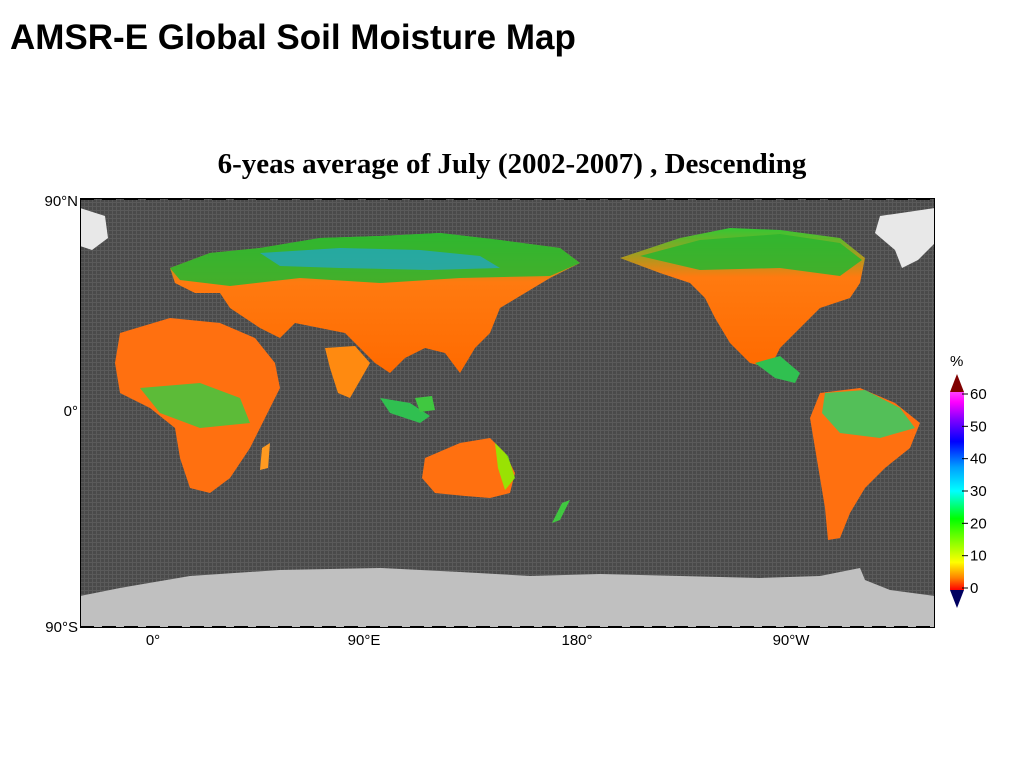 Image resolution: width=1024 pixels, height=768 pixels. What do you see at coordinates (577, 640) in the screenshot?
I see `lon-label-180: 180°` at bounding box center [577, 640].